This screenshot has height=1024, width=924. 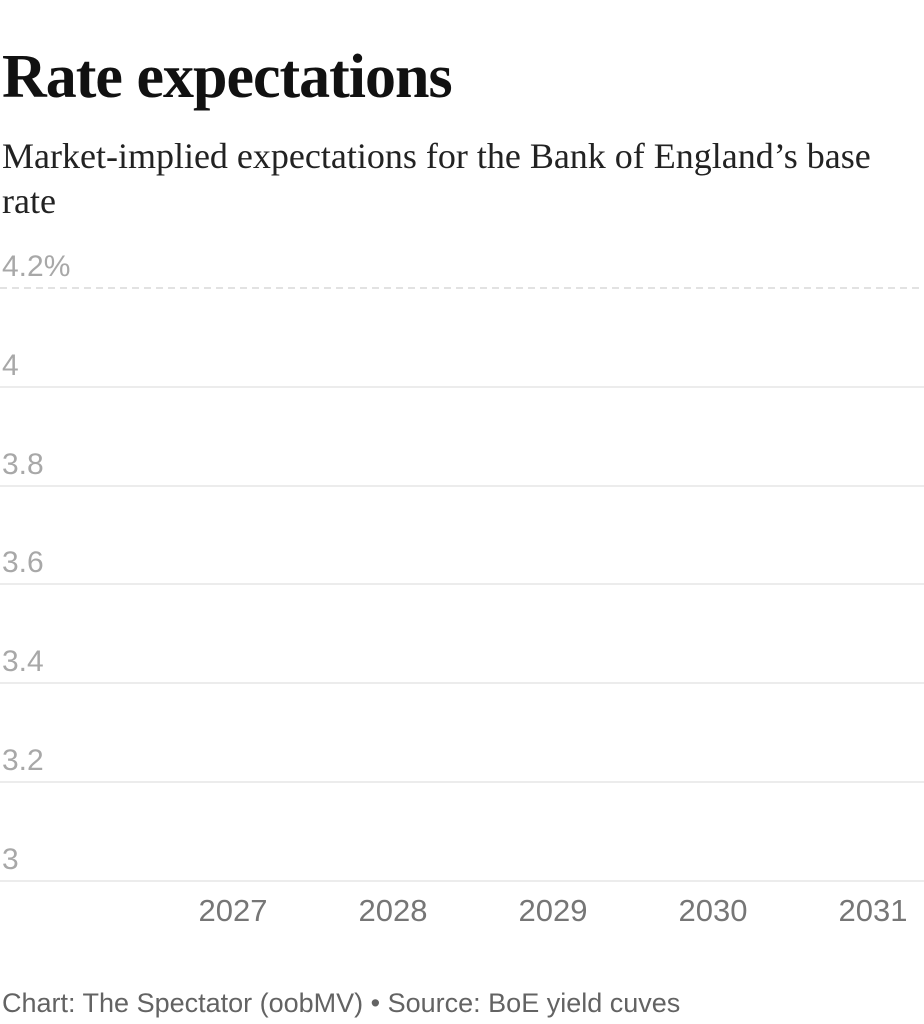 I want to click on y-tick-label: 4, so click(x=10, y=365).